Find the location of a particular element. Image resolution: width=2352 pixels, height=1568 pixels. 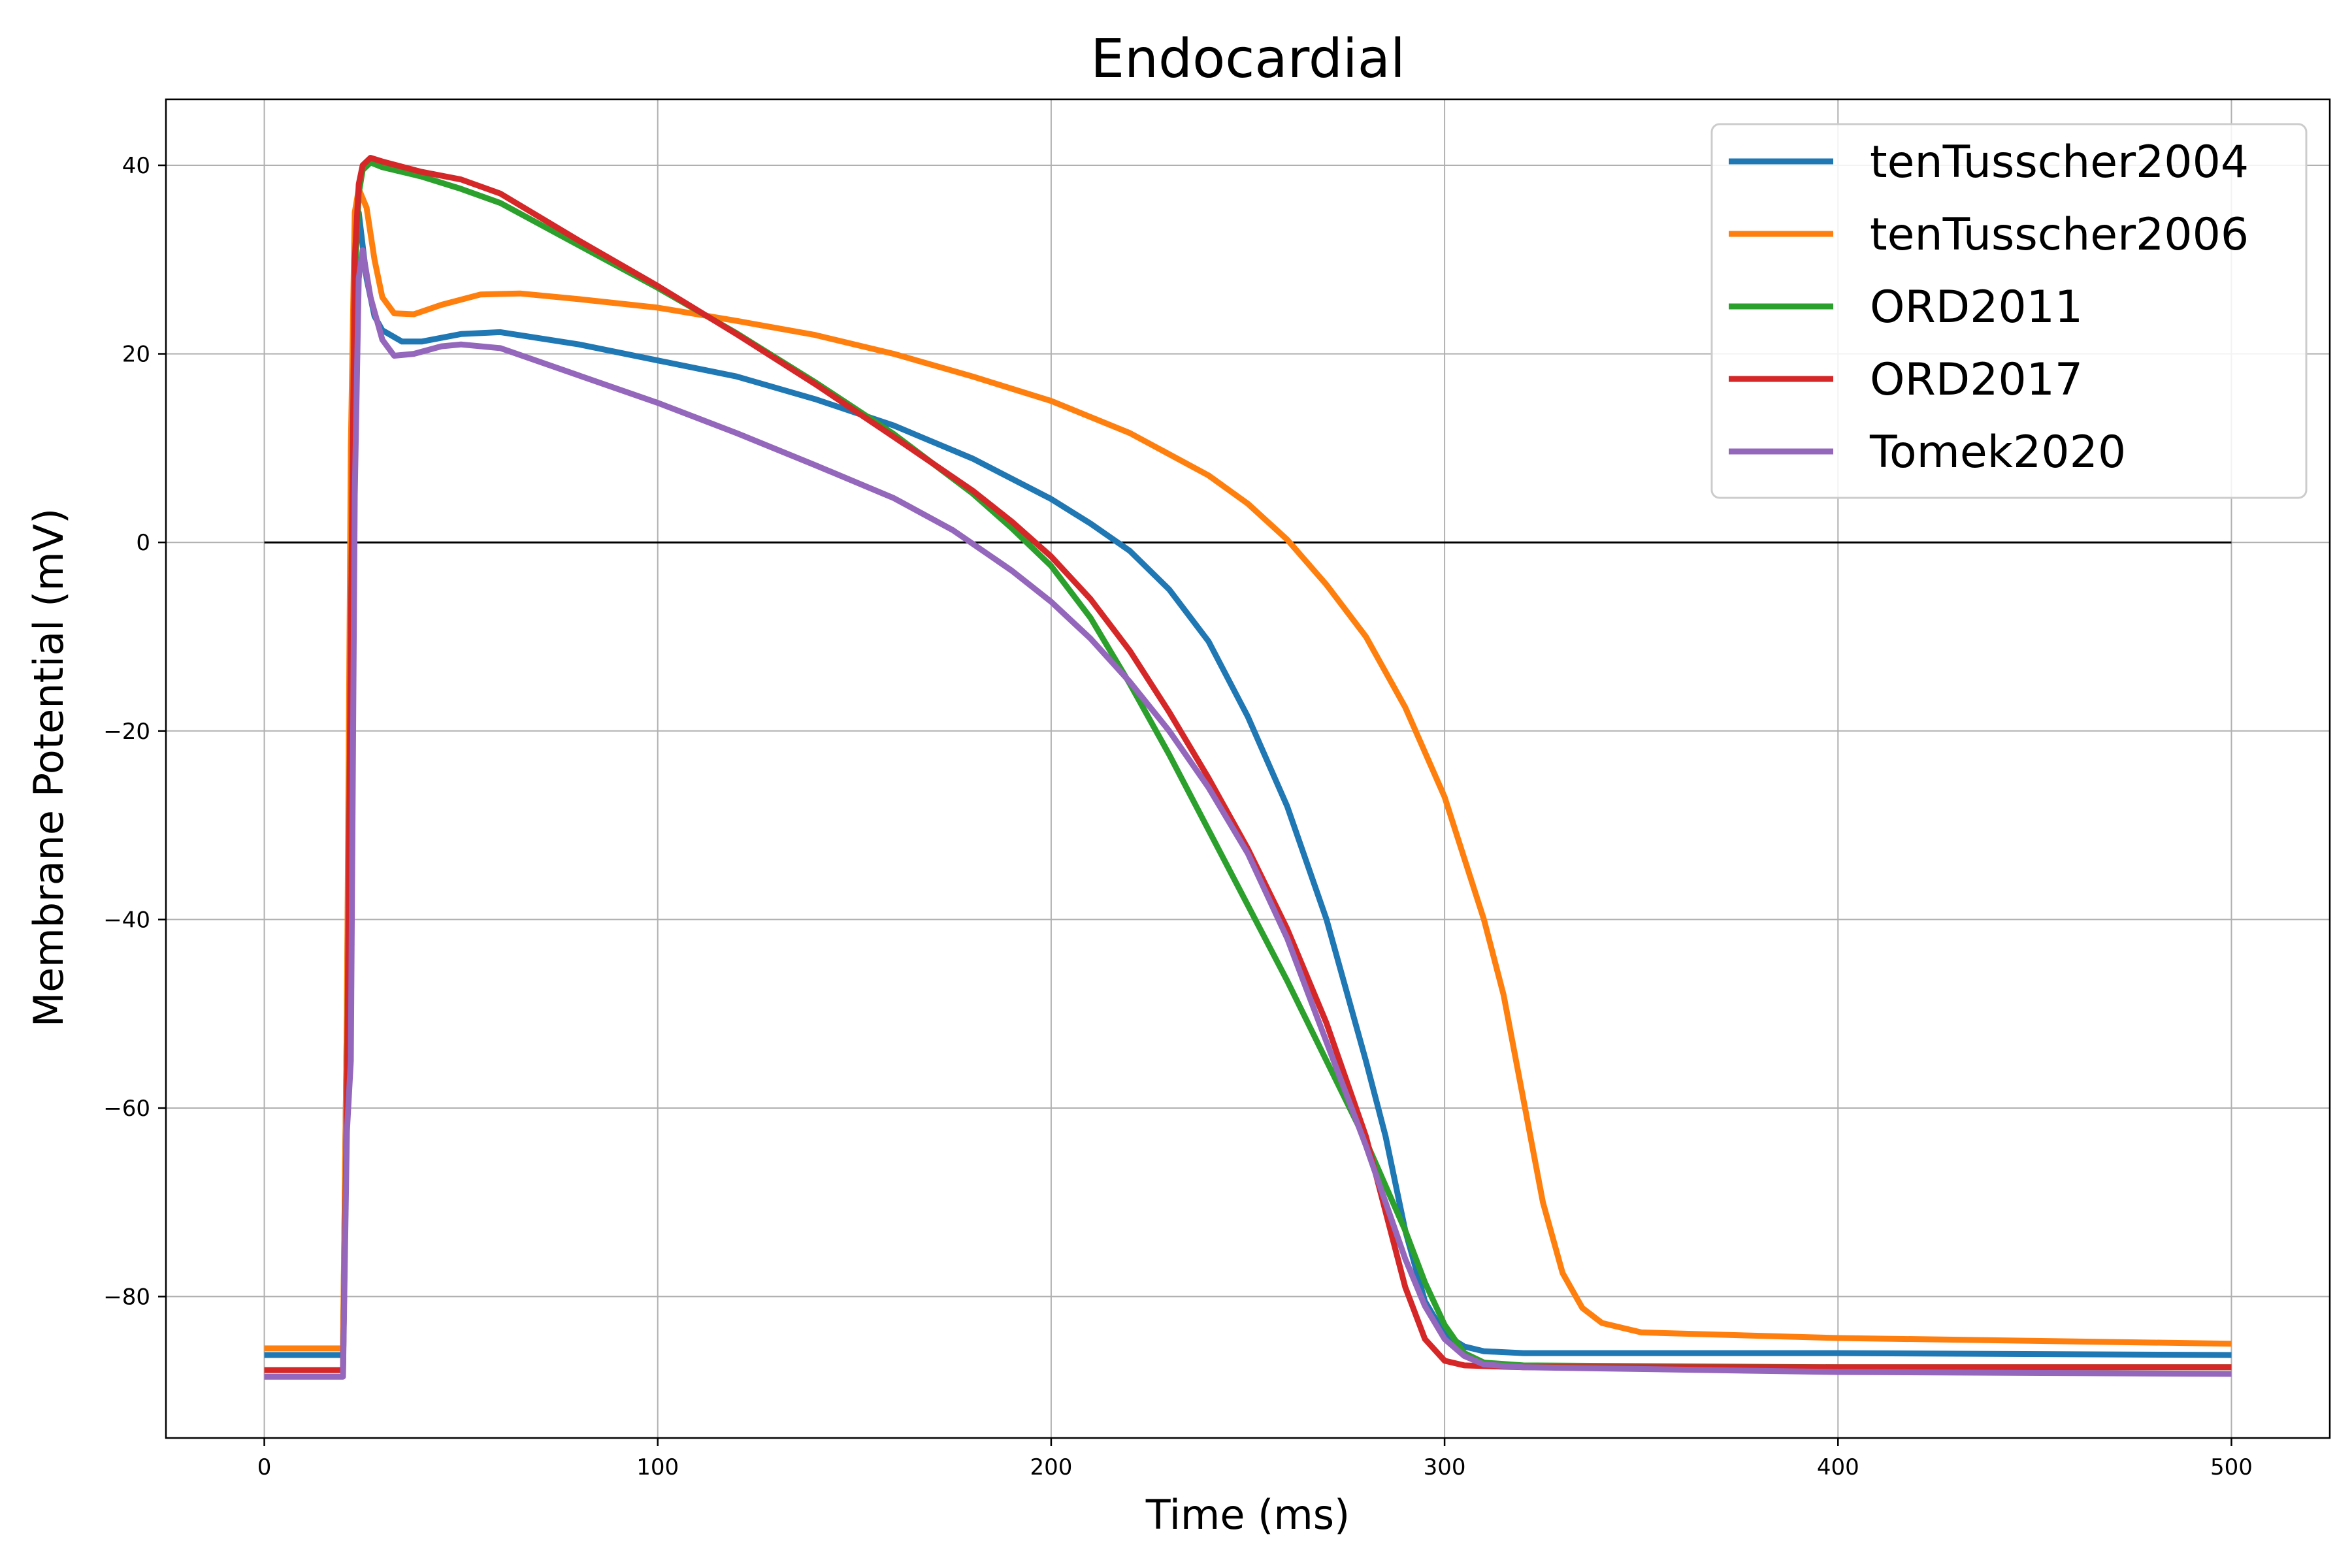

x-tick-label: 200 is located at coordinates (1051, 1467).